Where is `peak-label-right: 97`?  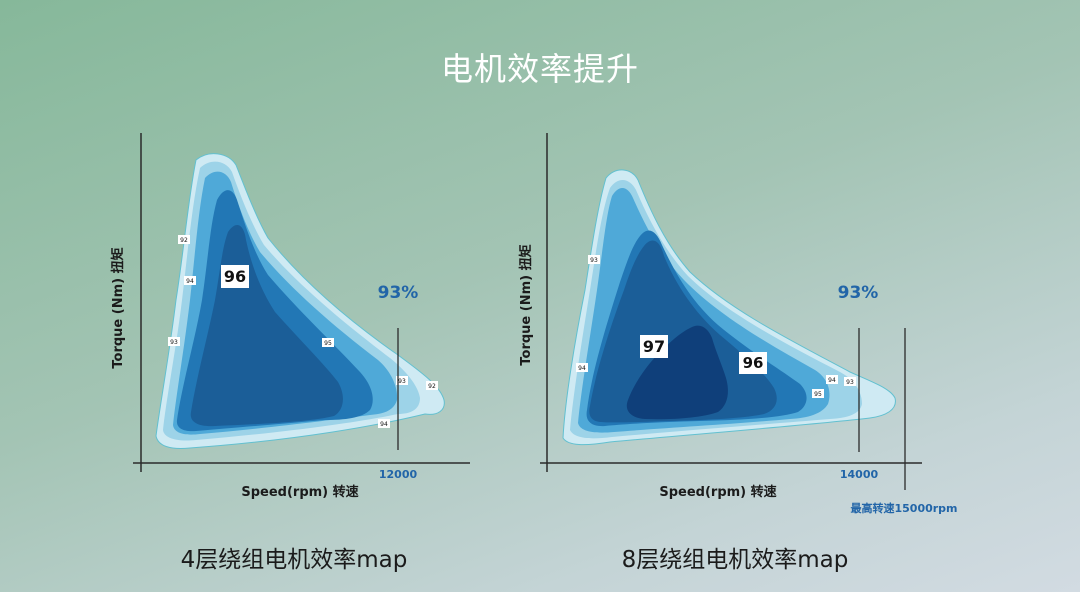 peak-label-right: 97 is located at coordinates (654, 346).